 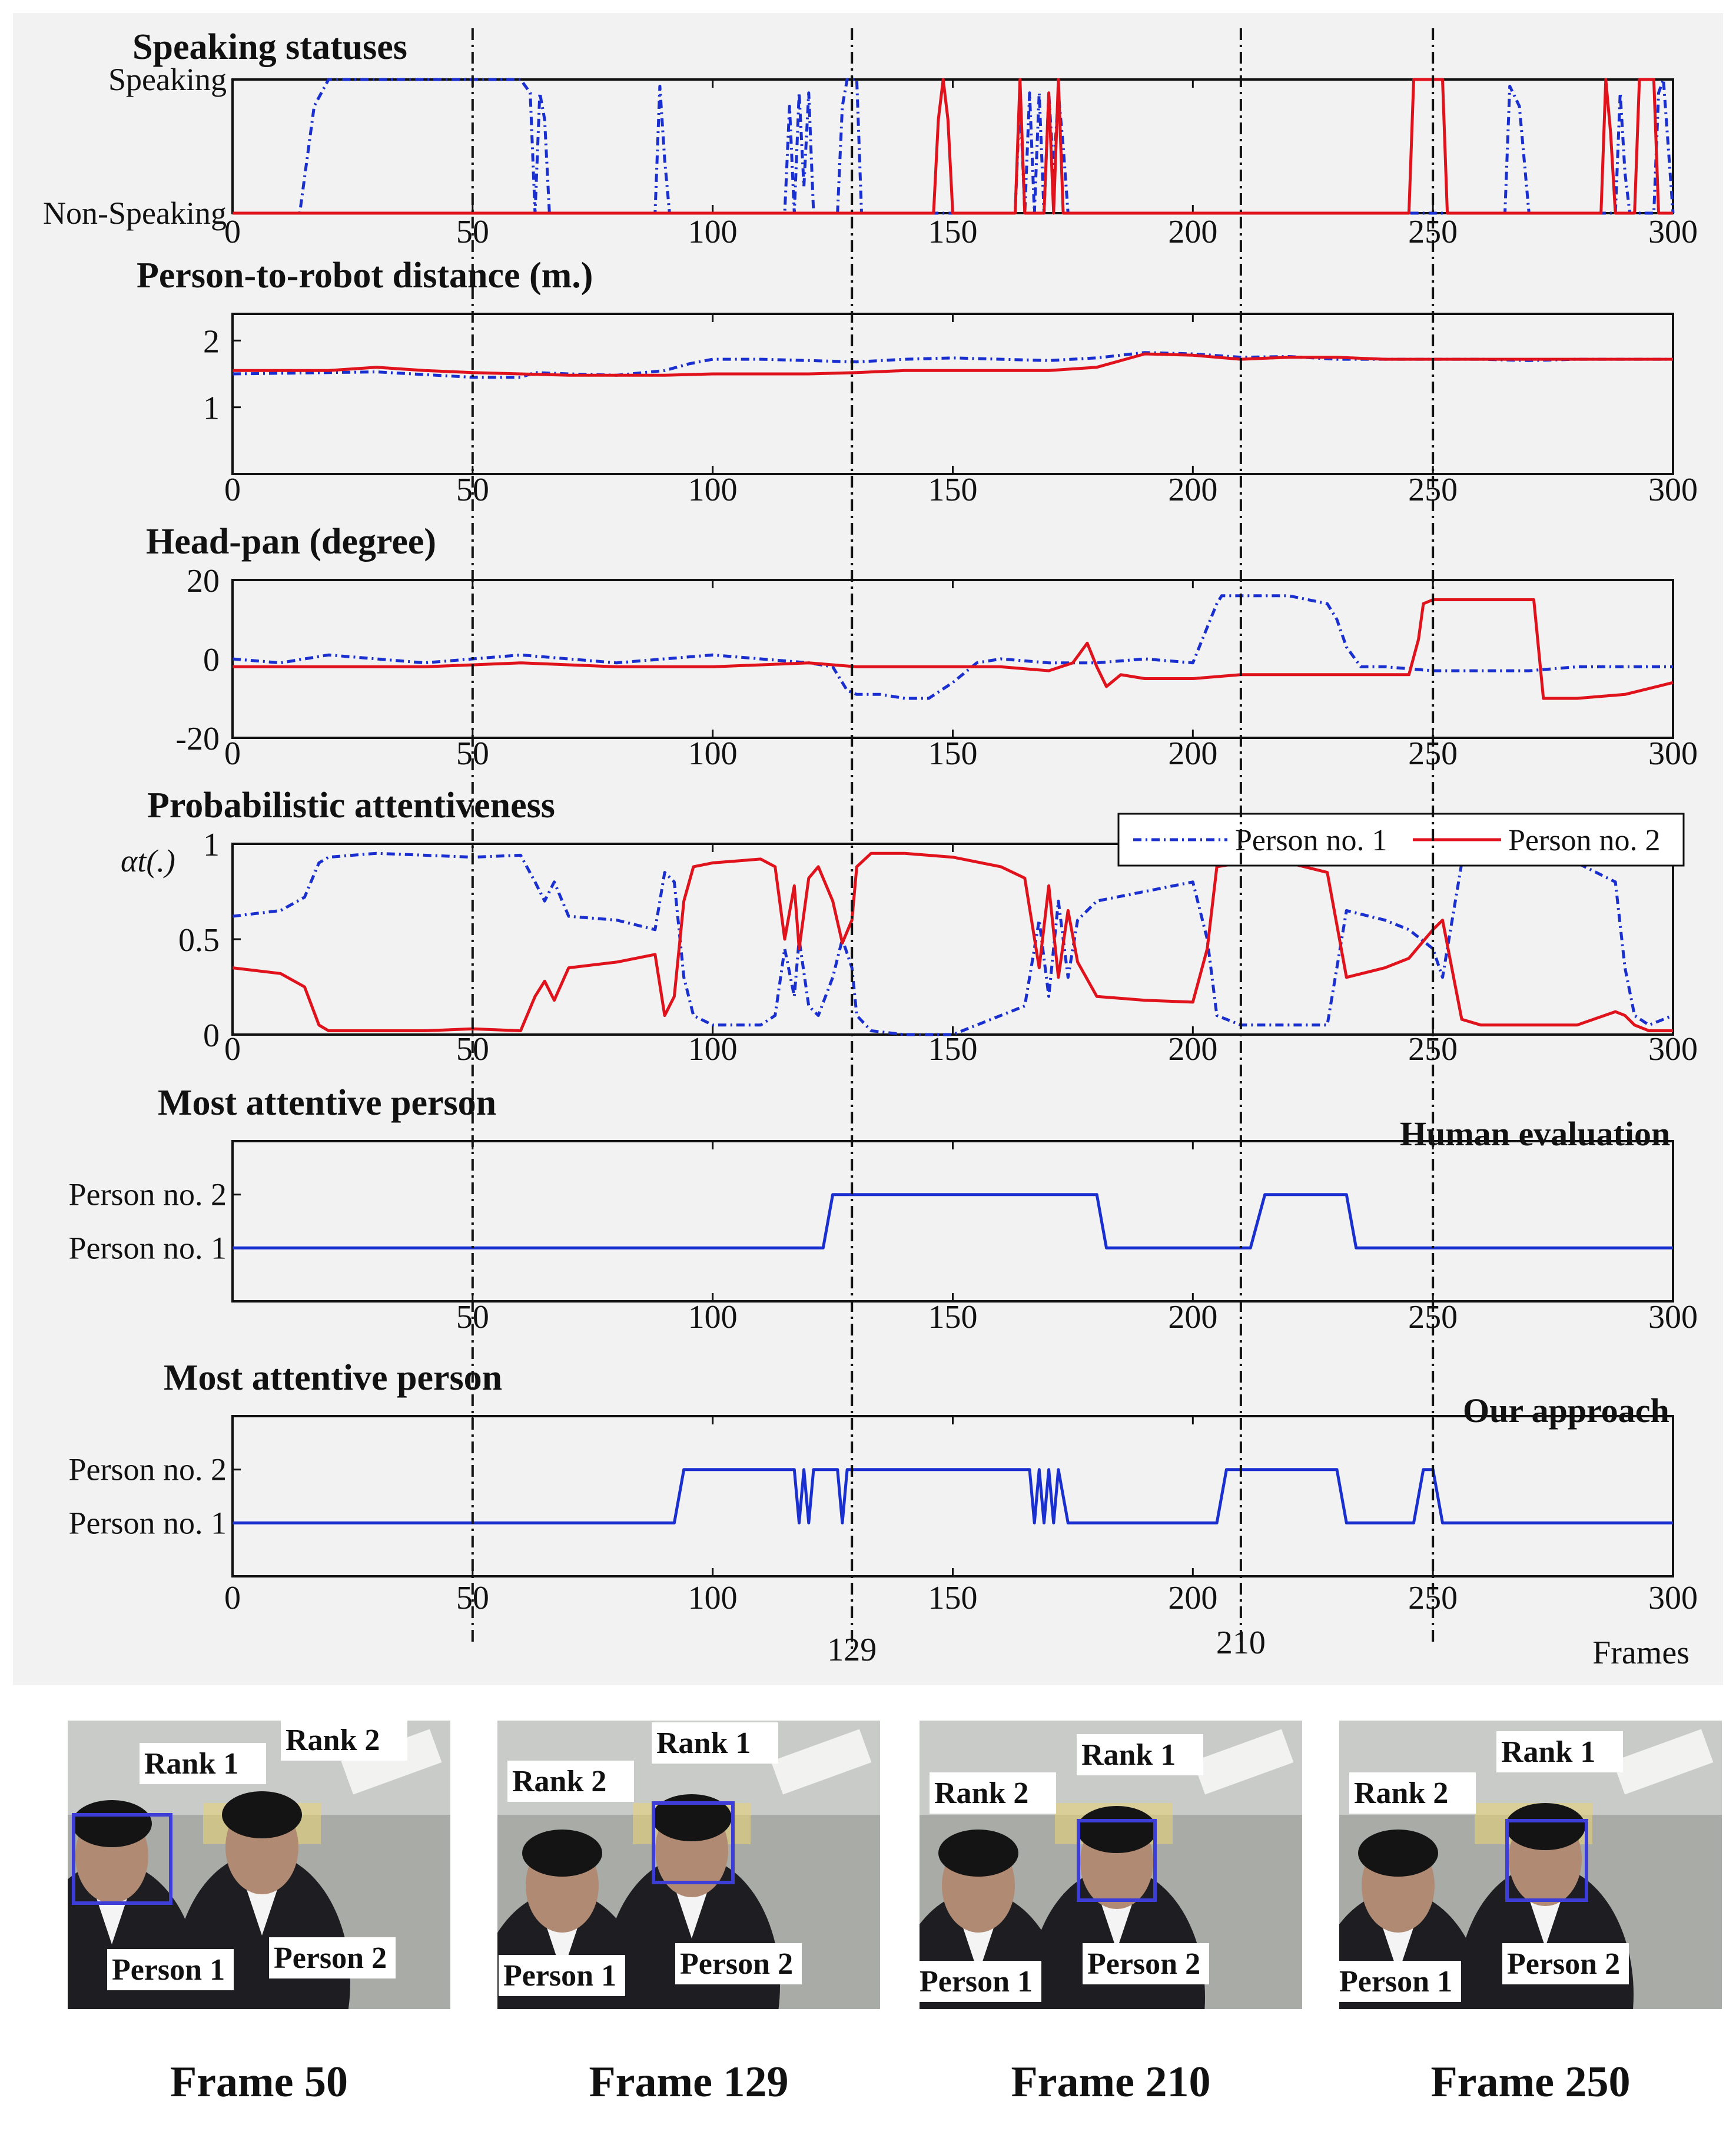 What do you see at coordinates (148, 1247) in the screenshot?
I see `y-tick-label: Person no. 1` at bounding box center [148, 1247].